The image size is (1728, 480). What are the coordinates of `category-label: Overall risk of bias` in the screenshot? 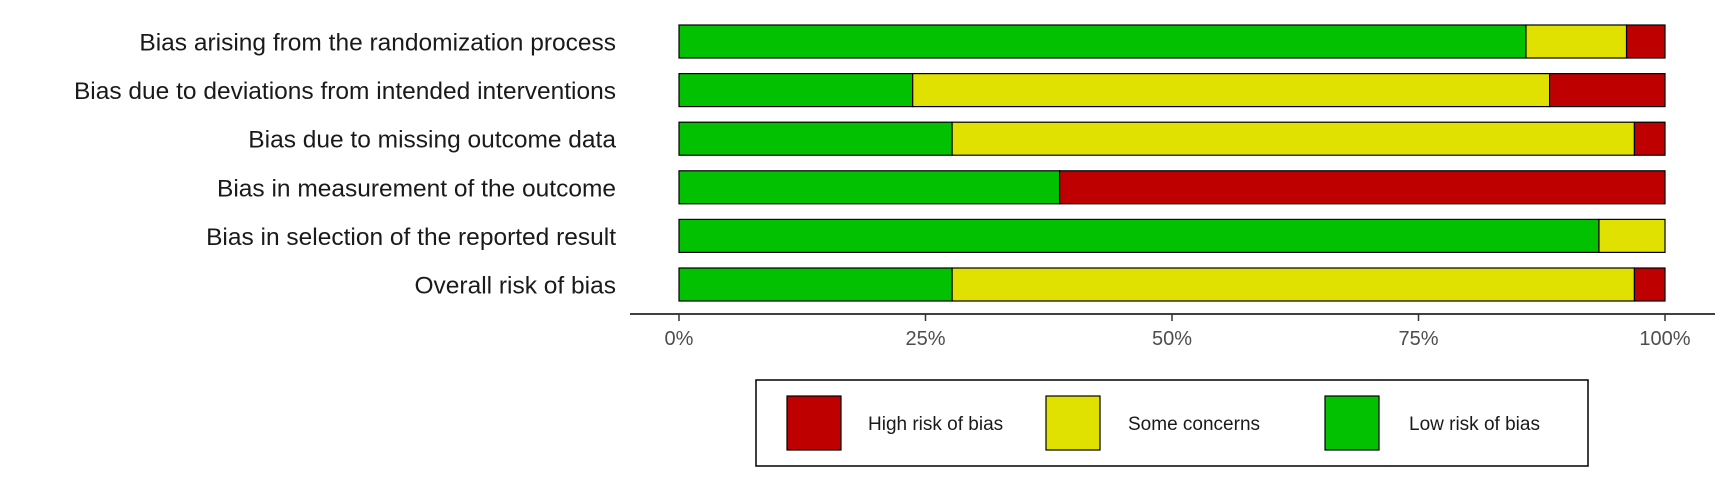 It's located at (515, 286).